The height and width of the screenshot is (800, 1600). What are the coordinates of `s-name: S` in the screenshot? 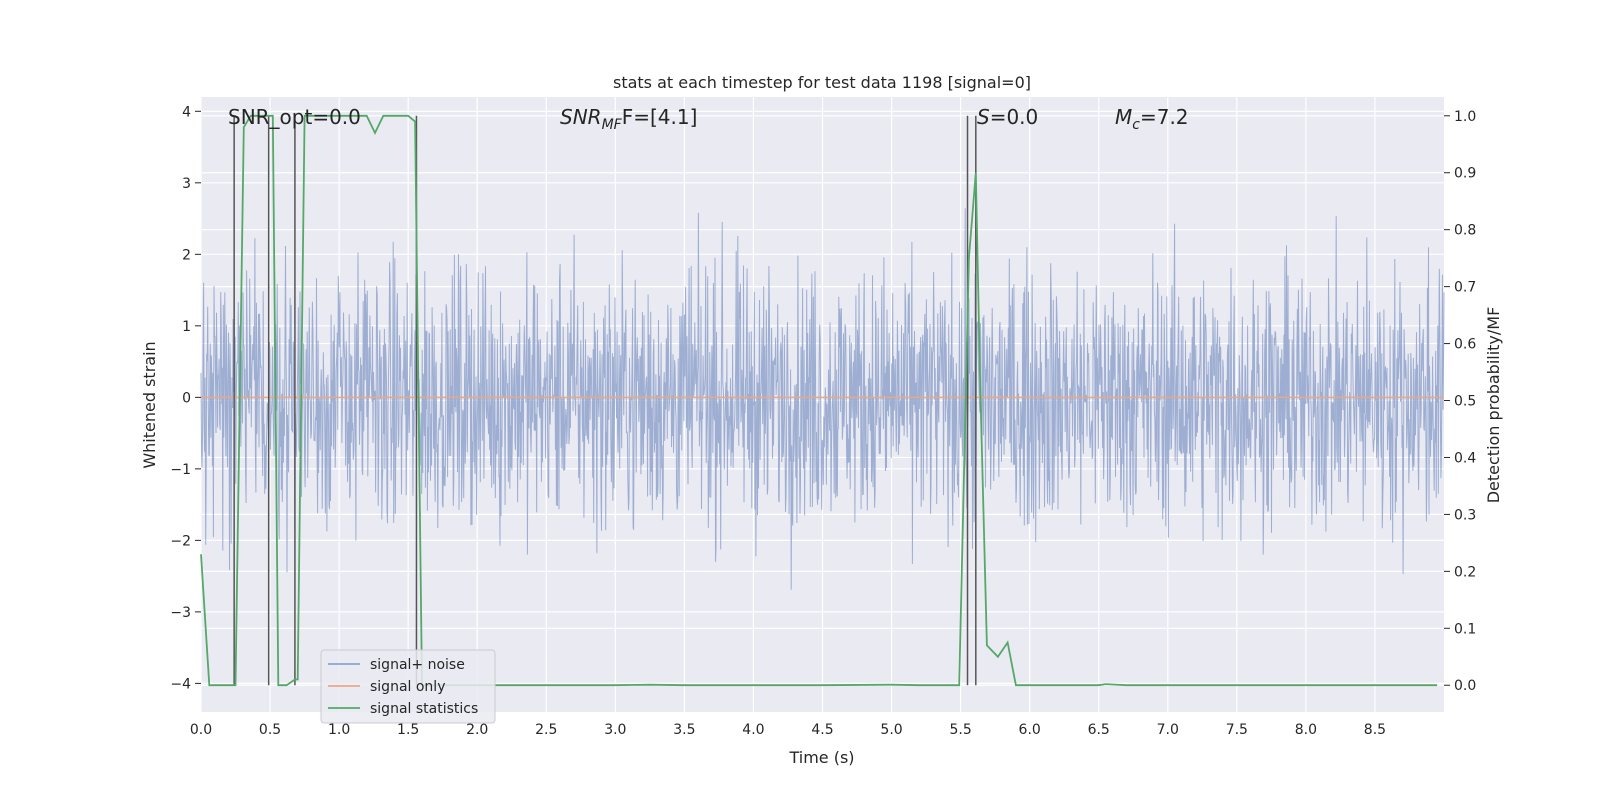 It's located at (983, 117).